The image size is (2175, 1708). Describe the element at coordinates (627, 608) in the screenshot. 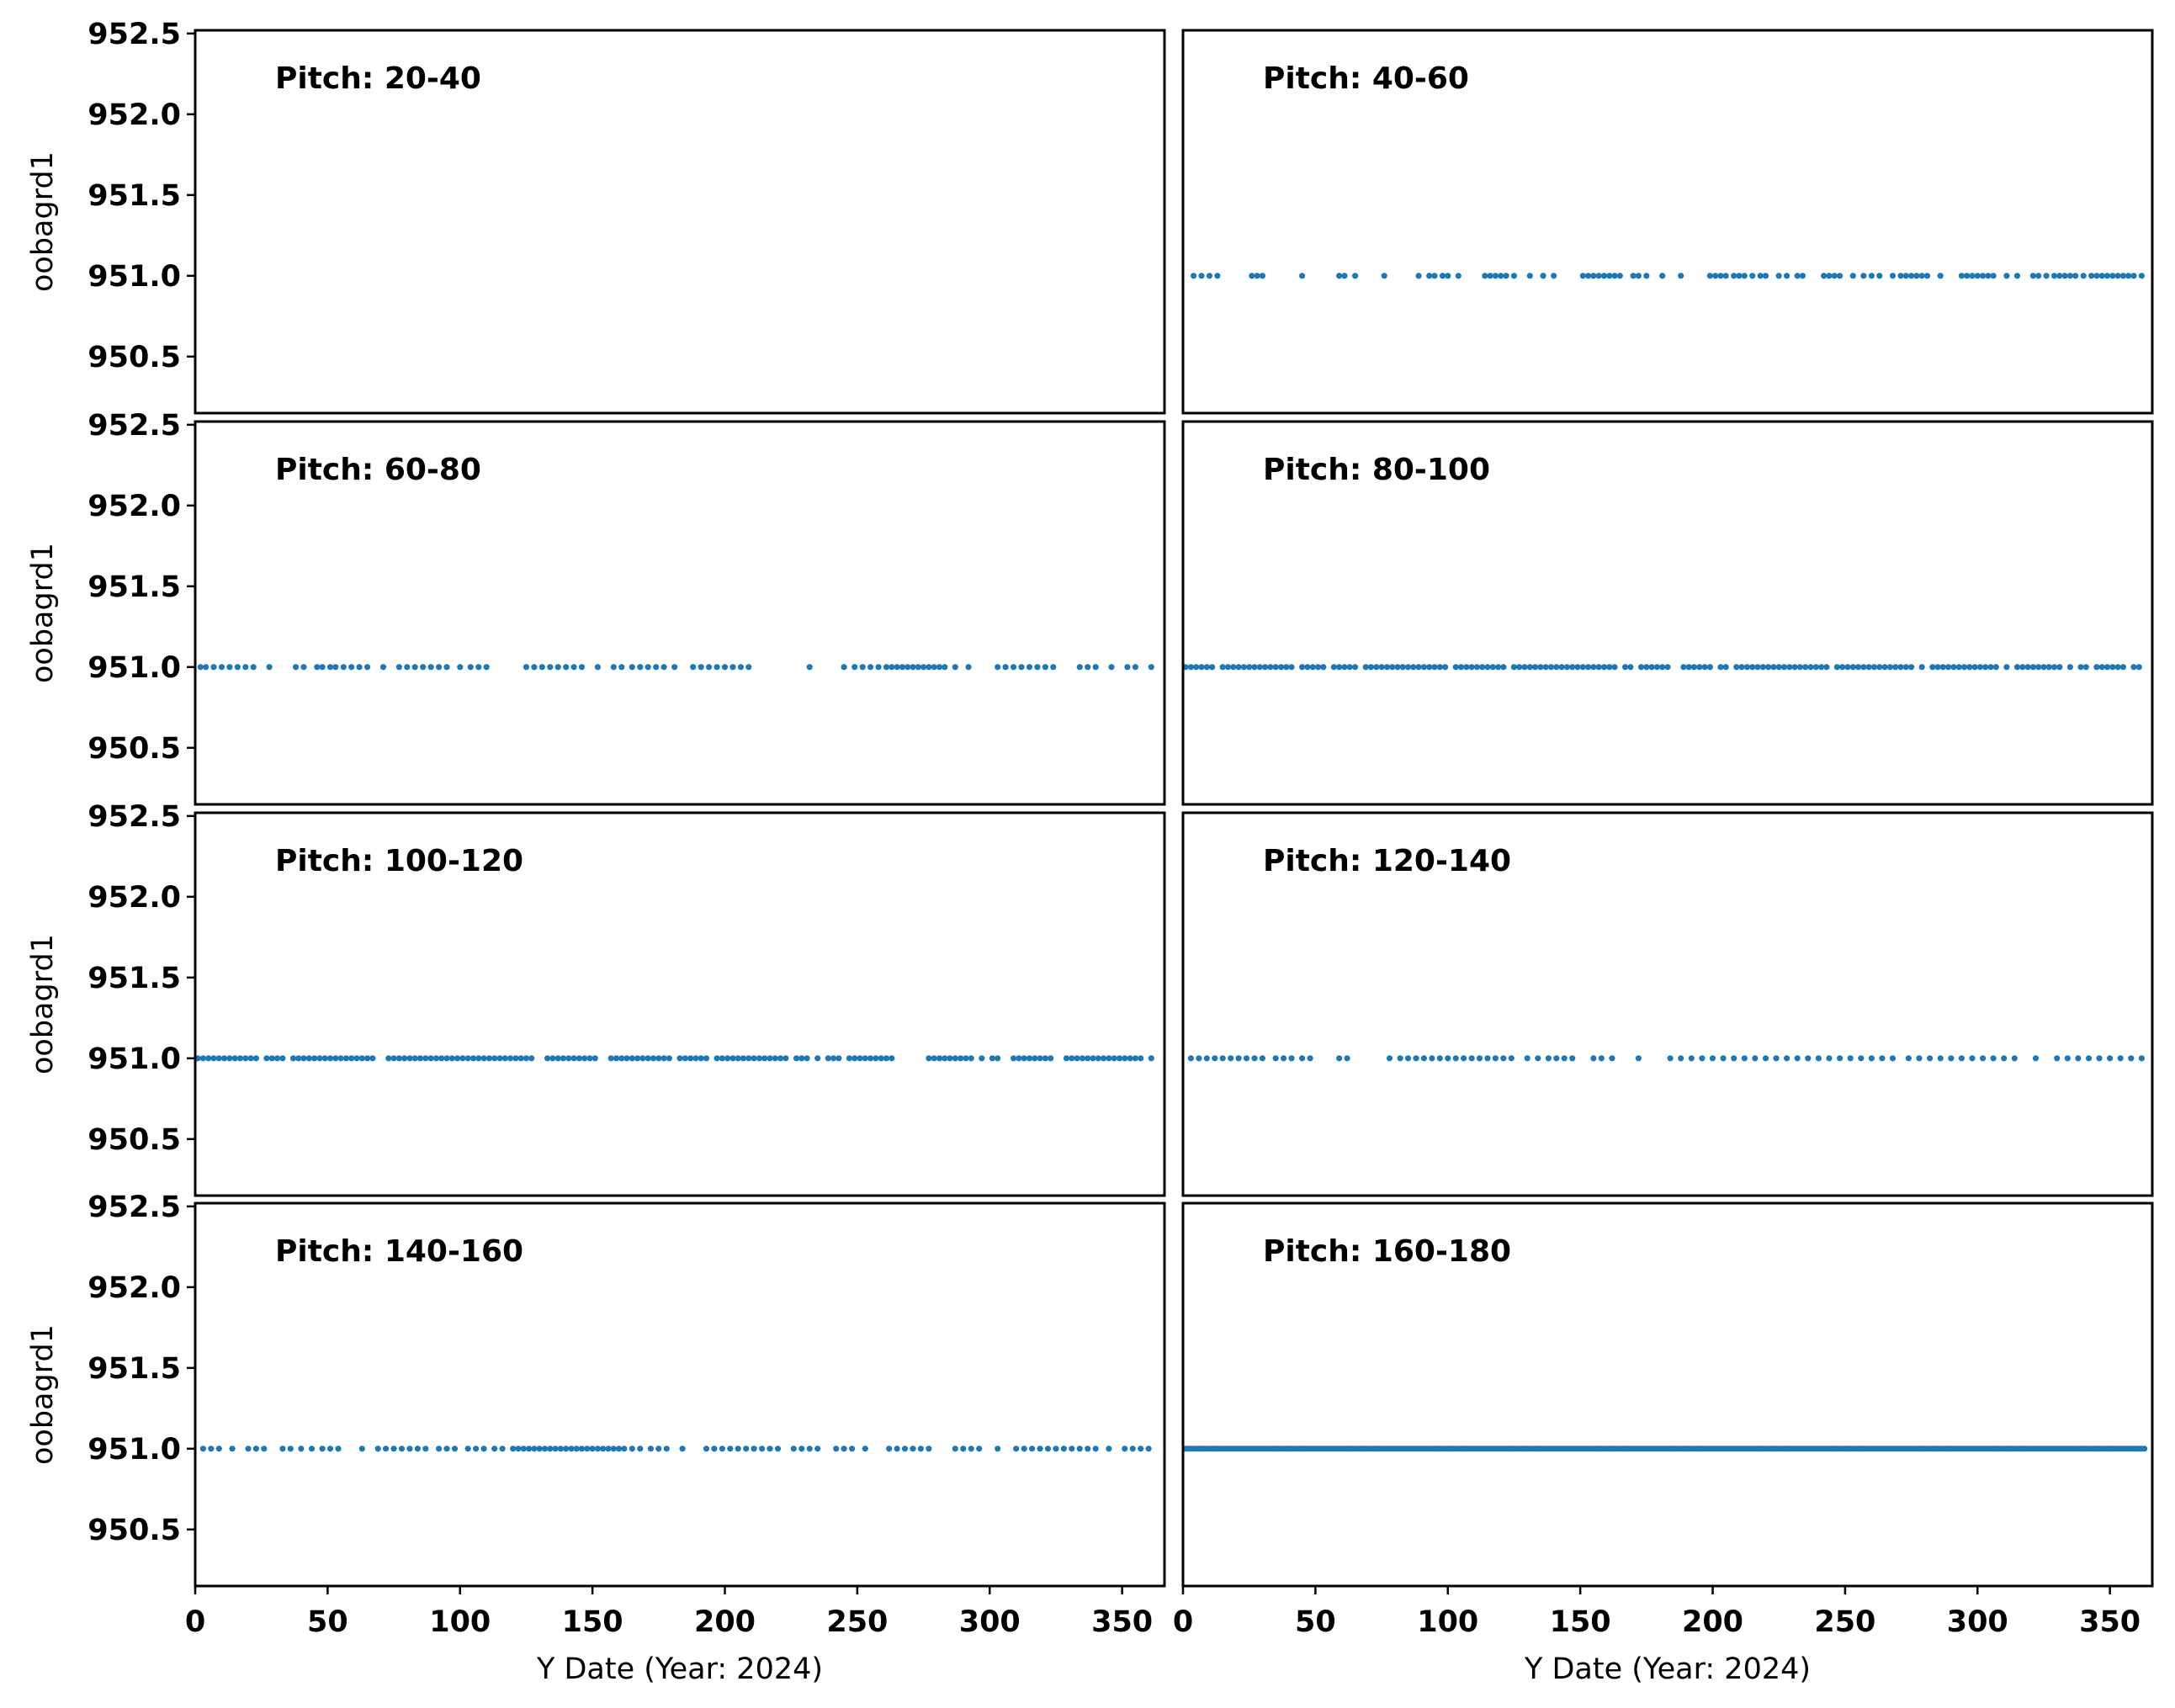

I see `panel-3: Pitch: 60-80 950.5 951.0 951.5 952.0 952.5` at that location.